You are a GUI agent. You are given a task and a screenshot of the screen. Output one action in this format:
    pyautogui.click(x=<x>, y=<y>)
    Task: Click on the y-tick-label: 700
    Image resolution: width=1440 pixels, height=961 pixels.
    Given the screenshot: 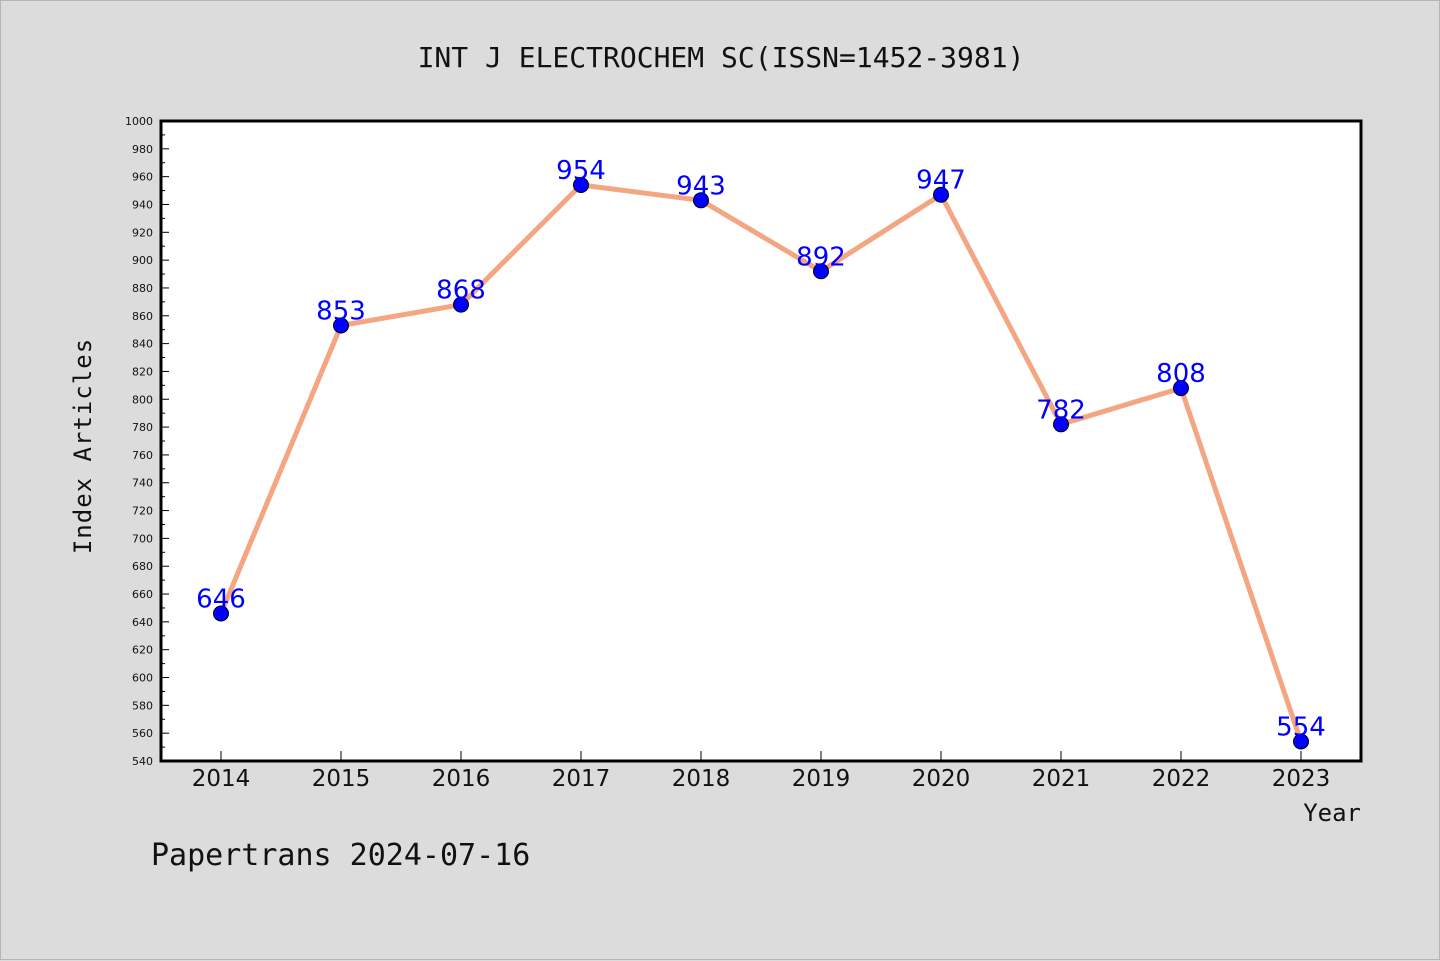 What is the action you would take?
    pyautogui.click(x=142, y=538)
    